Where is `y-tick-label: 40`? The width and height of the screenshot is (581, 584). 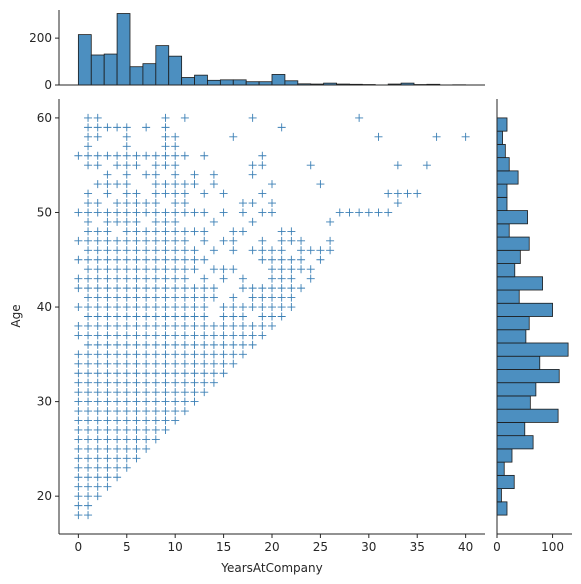 y-tick-label: 40 is located at coordinates (44, 307).